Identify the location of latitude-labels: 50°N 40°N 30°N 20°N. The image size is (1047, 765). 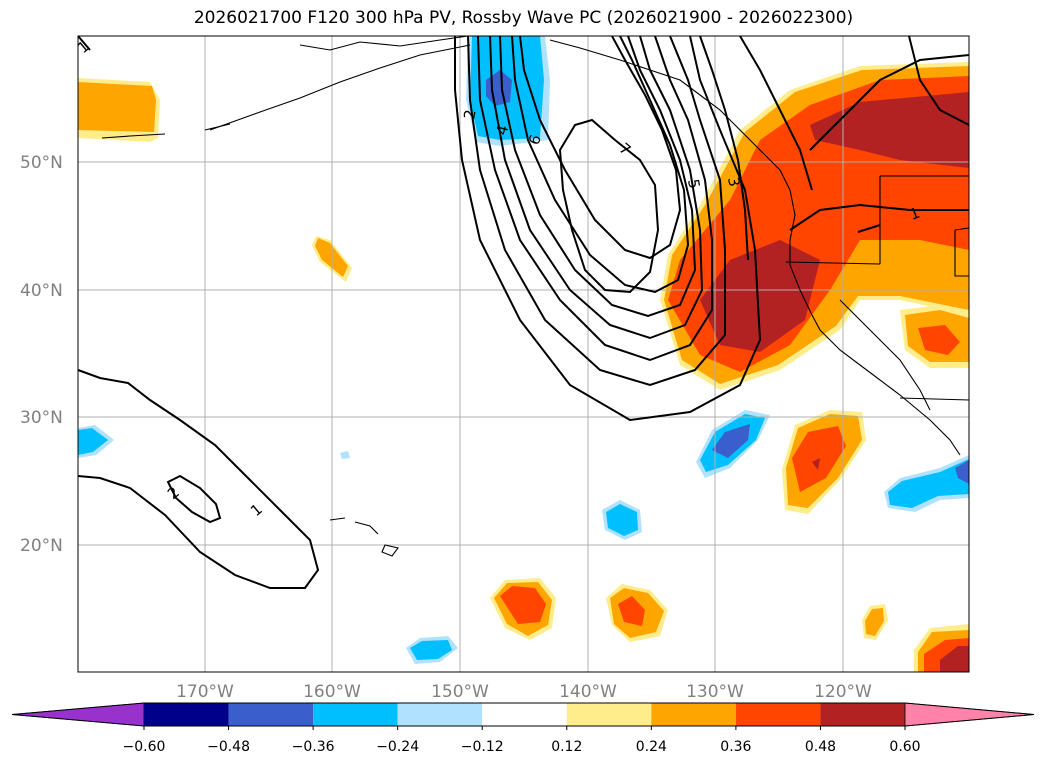
(41, 354).